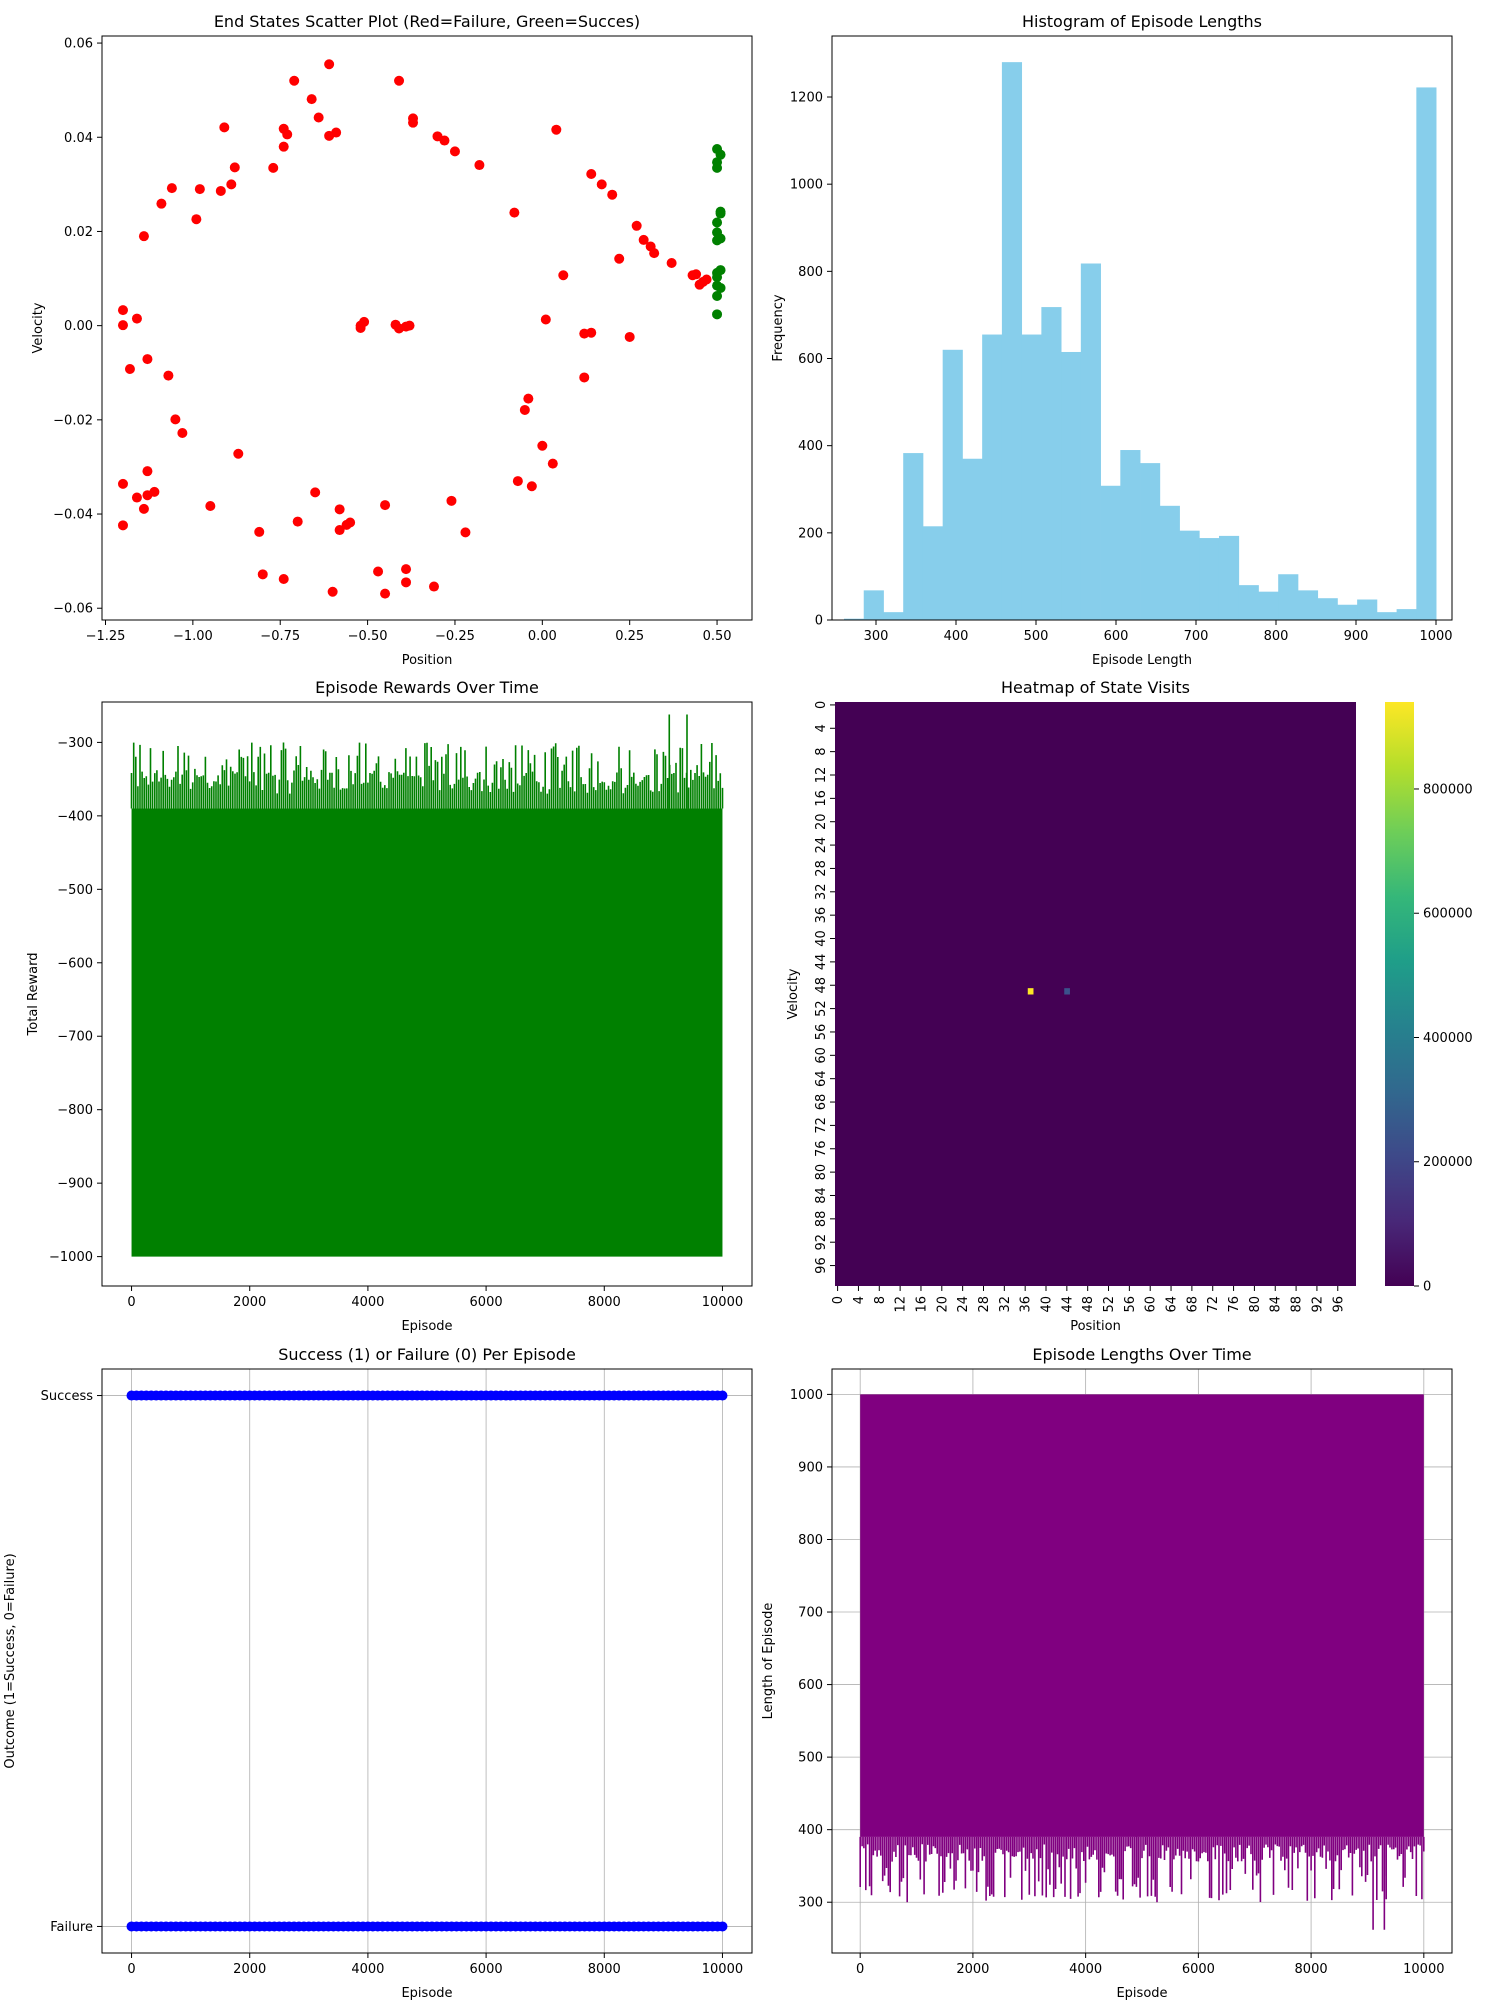 The image size is (1500, 2000). What do you see at coordinates (78, 326) in the screenshot?
I see `y-tick-label: 0.00` at bounding box center [78, 326].